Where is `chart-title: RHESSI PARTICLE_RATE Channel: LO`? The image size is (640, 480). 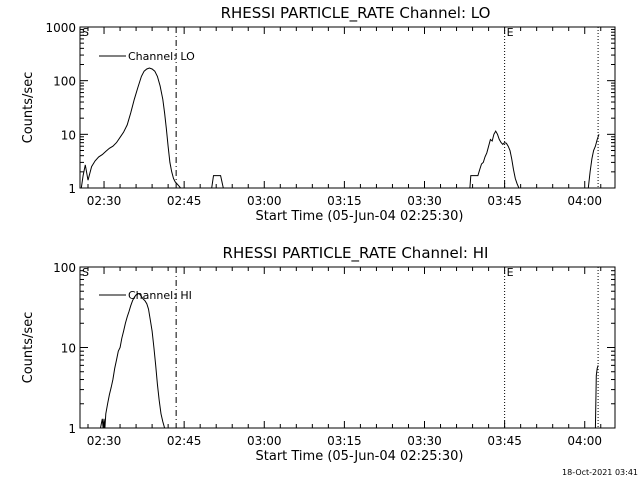
chart-title: RHESSI PARTICLE_RATE Channel: LO is located at coordinates (356, 13).